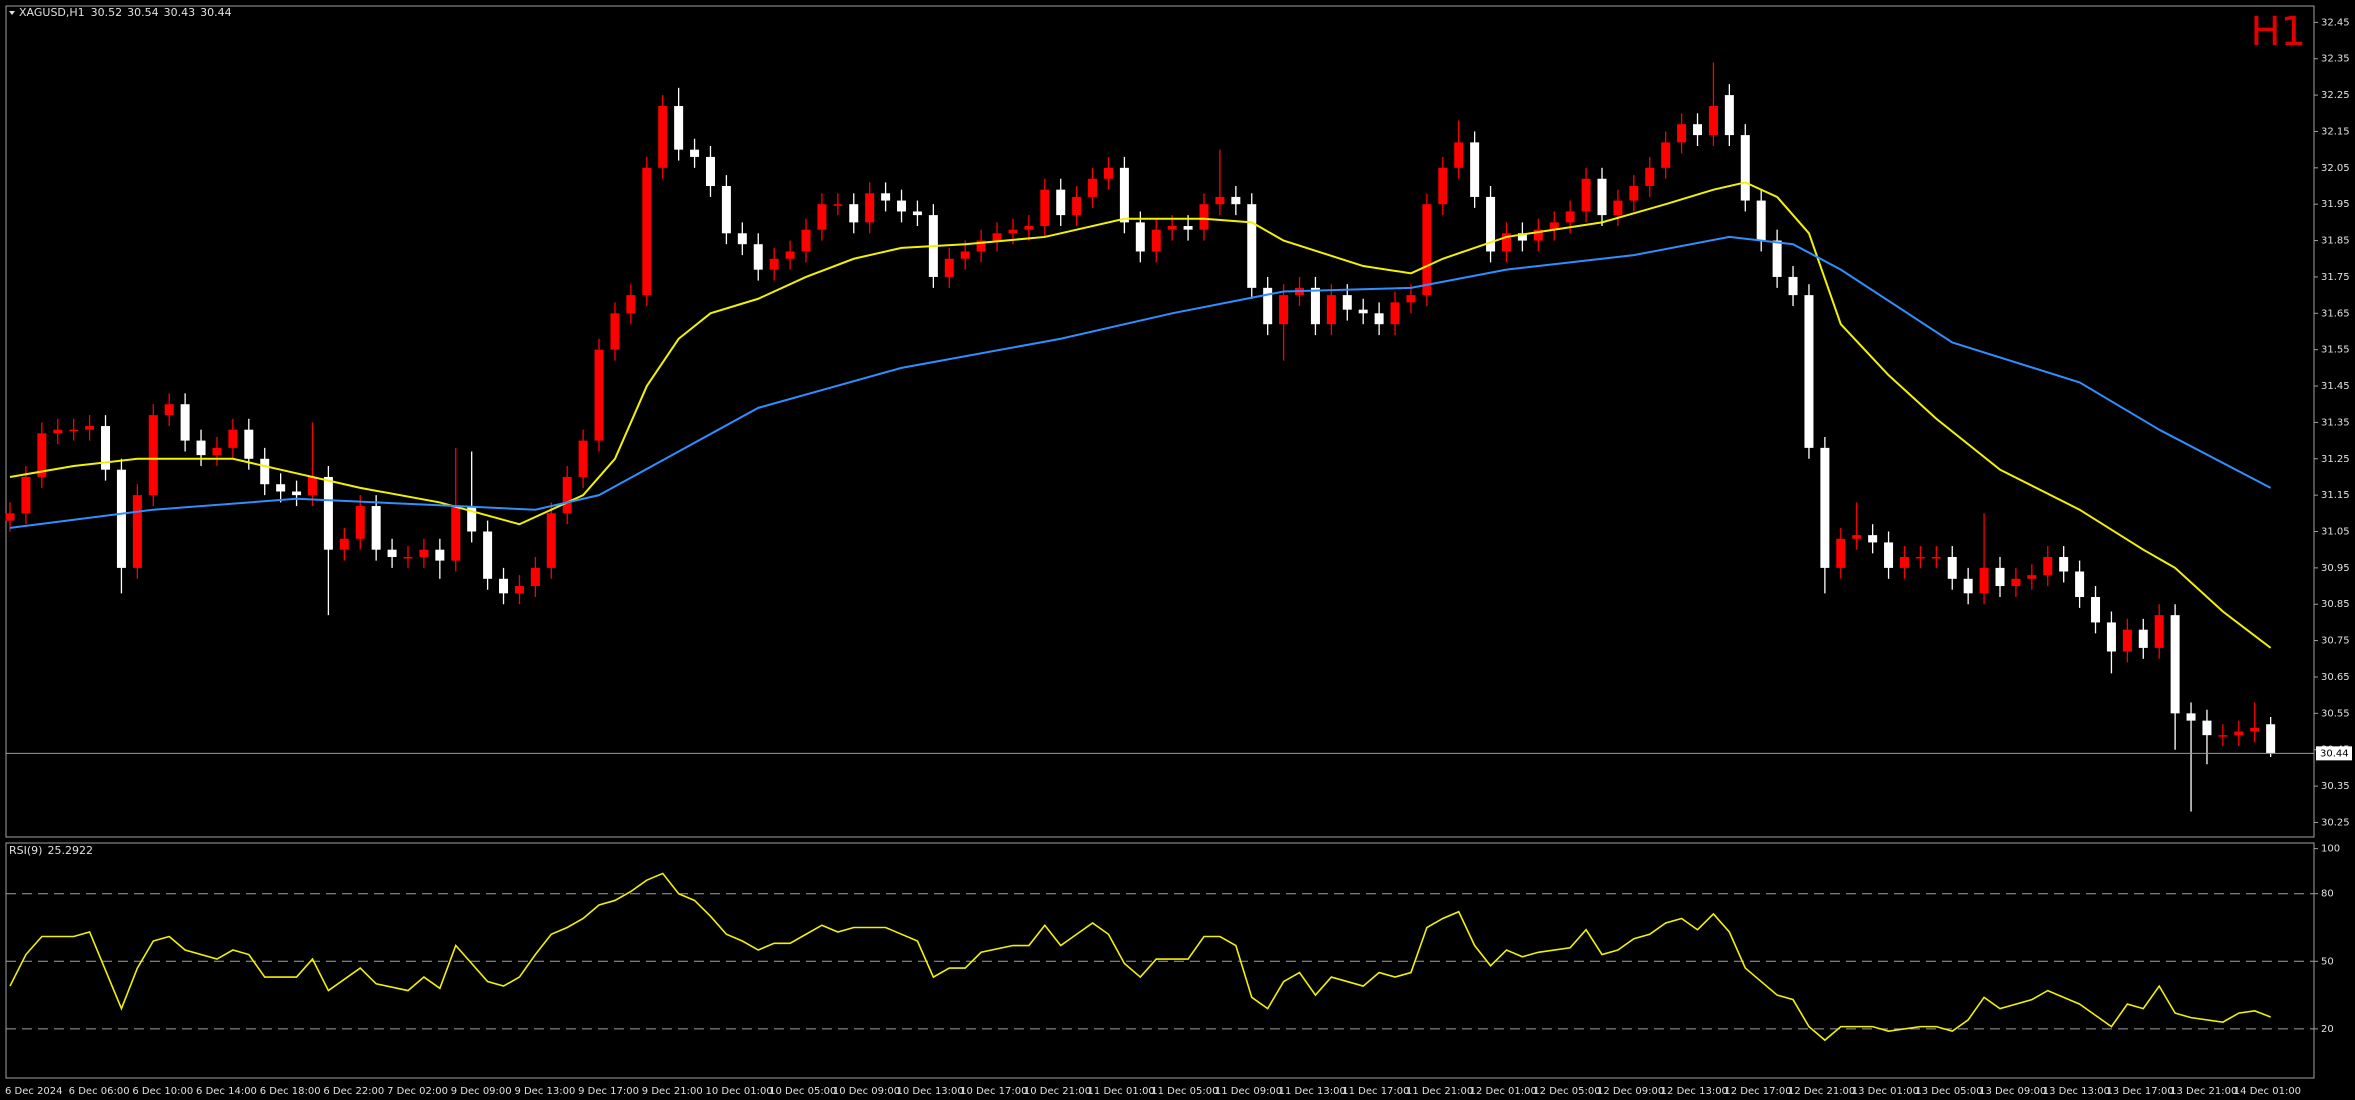  I want to click on x-tick-label: 12 Dec 21:00, so click(1821, 1091).